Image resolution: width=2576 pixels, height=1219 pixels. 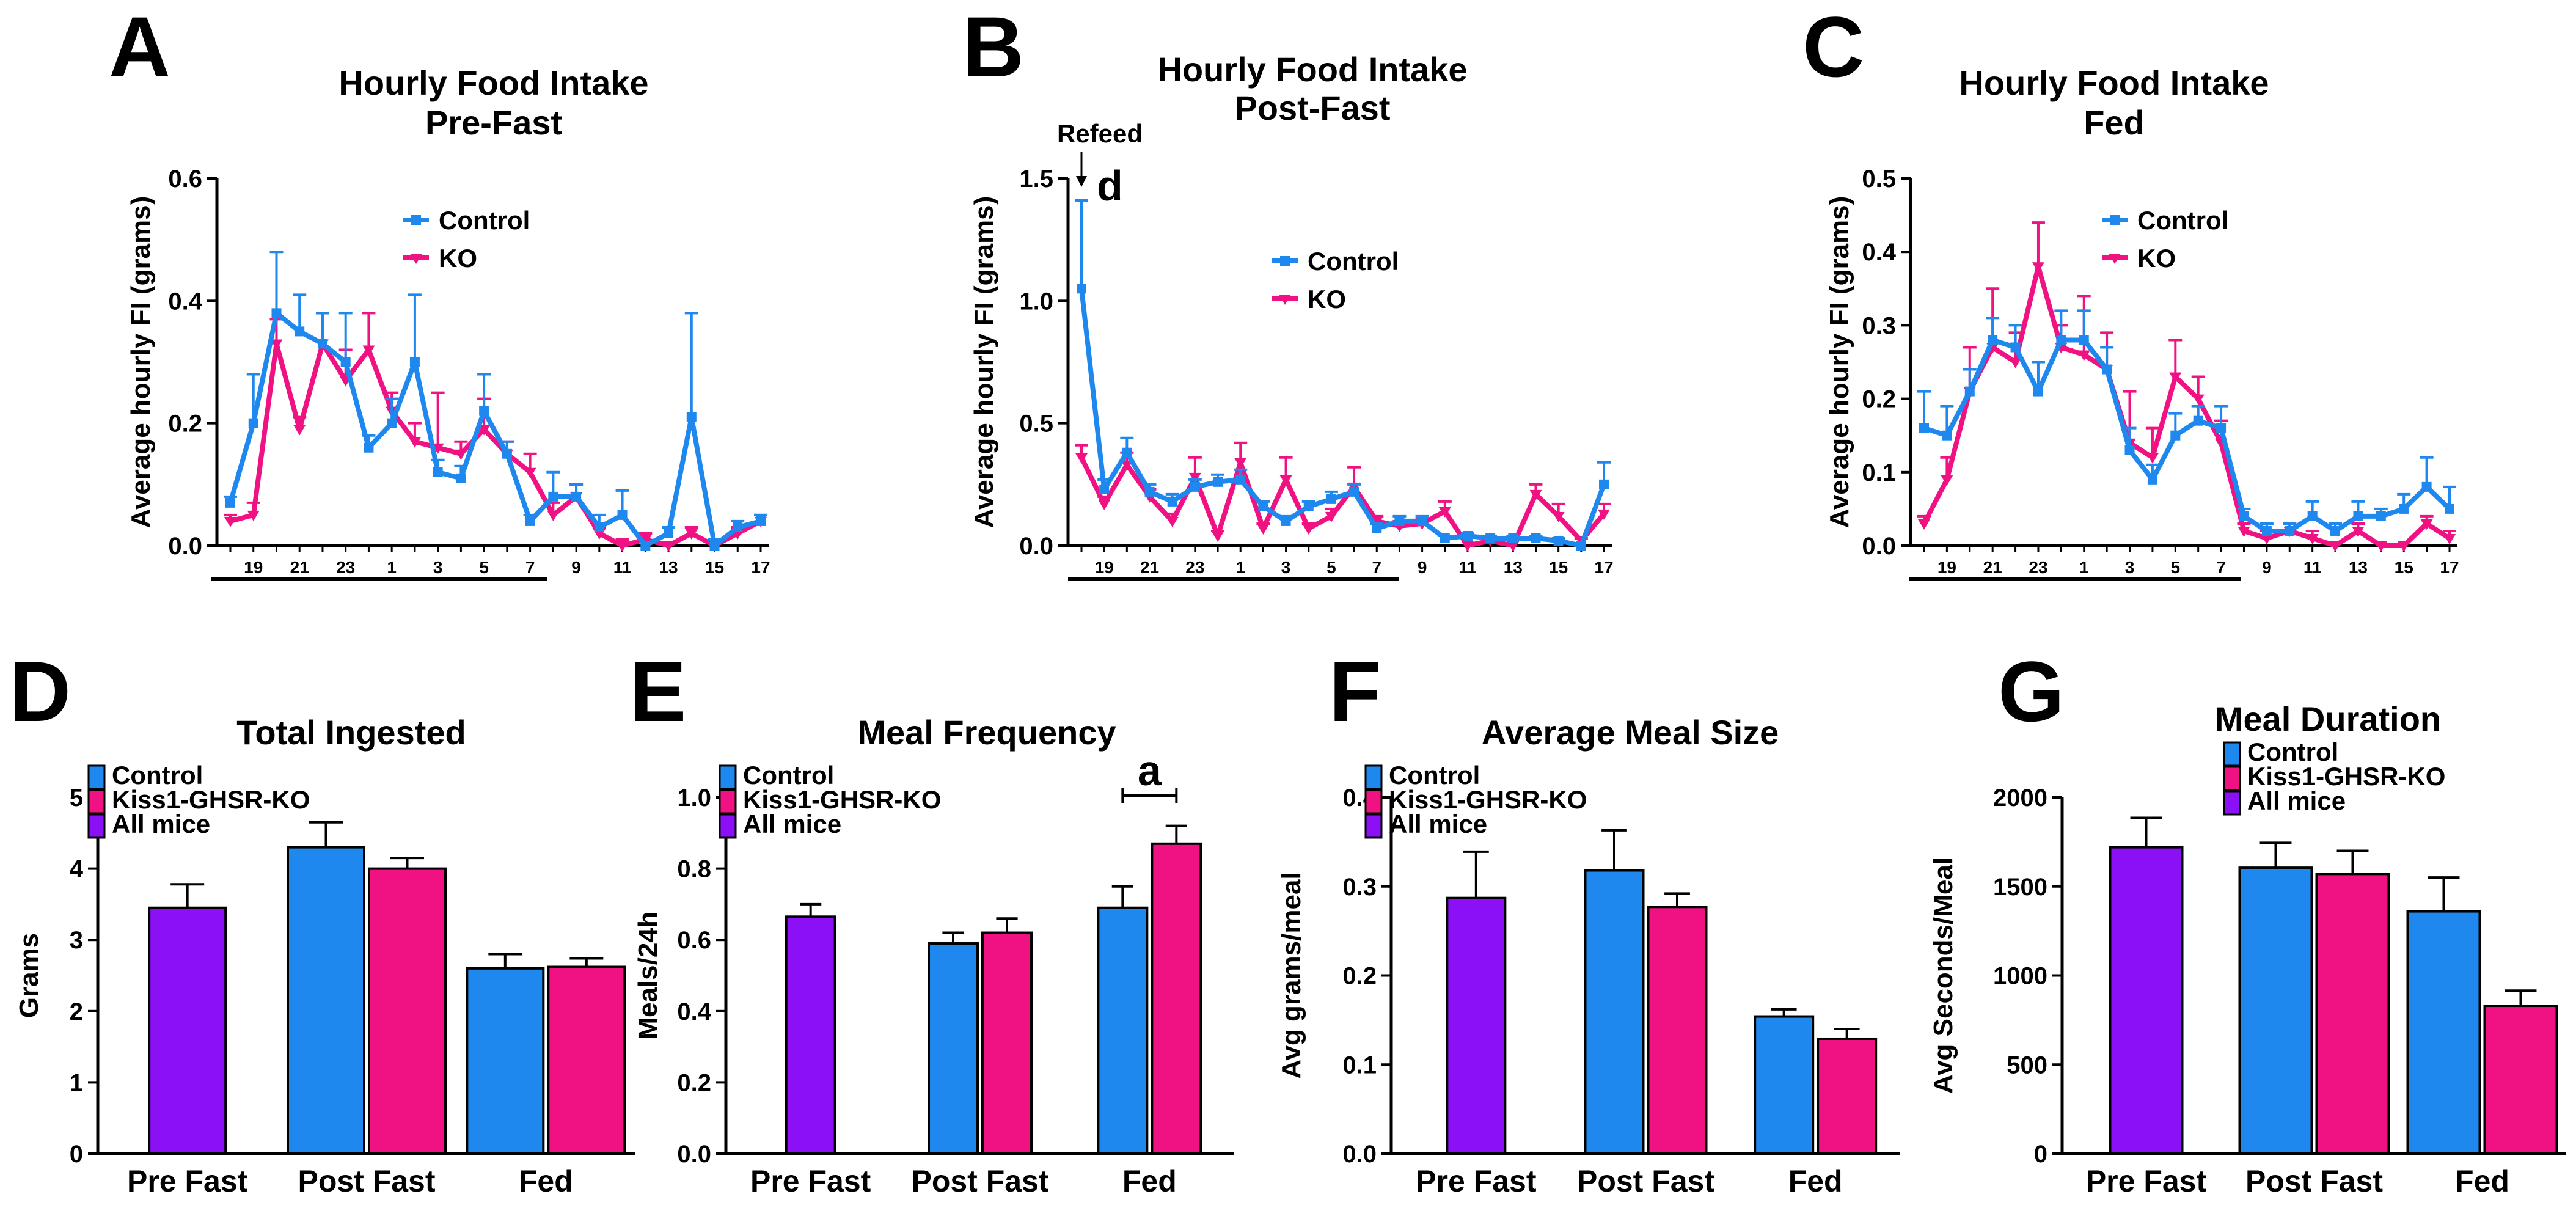 What do you see at coordinates (1422, 567) in the screenshot?
I see `x-tick-label: 9` at bounding box center [1422, 567].